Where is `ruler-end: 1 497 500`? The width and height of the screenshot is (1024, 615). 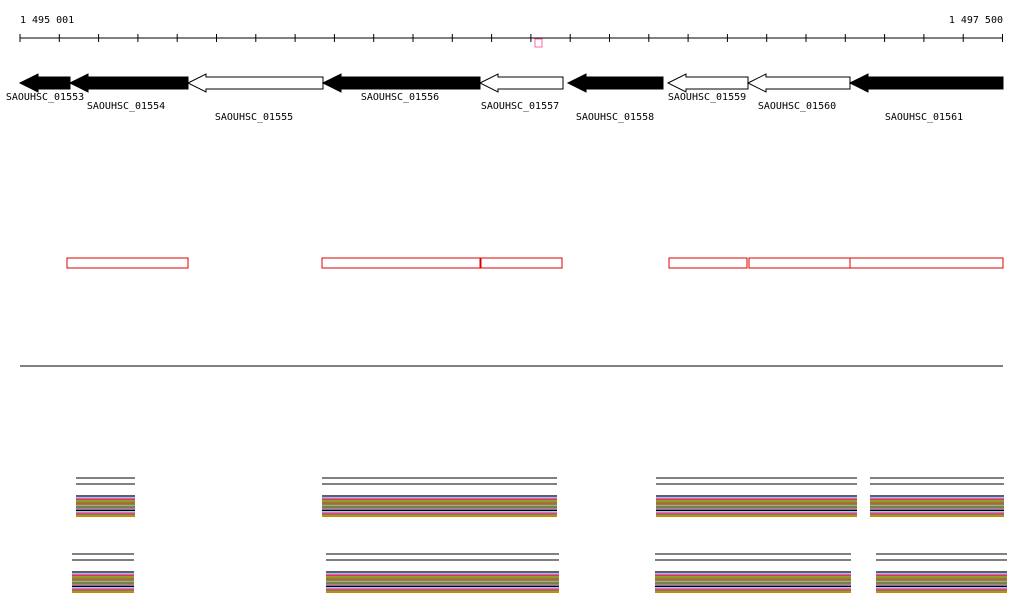 ruler-end: 1 497 500 is located at coordinates (976, 20).